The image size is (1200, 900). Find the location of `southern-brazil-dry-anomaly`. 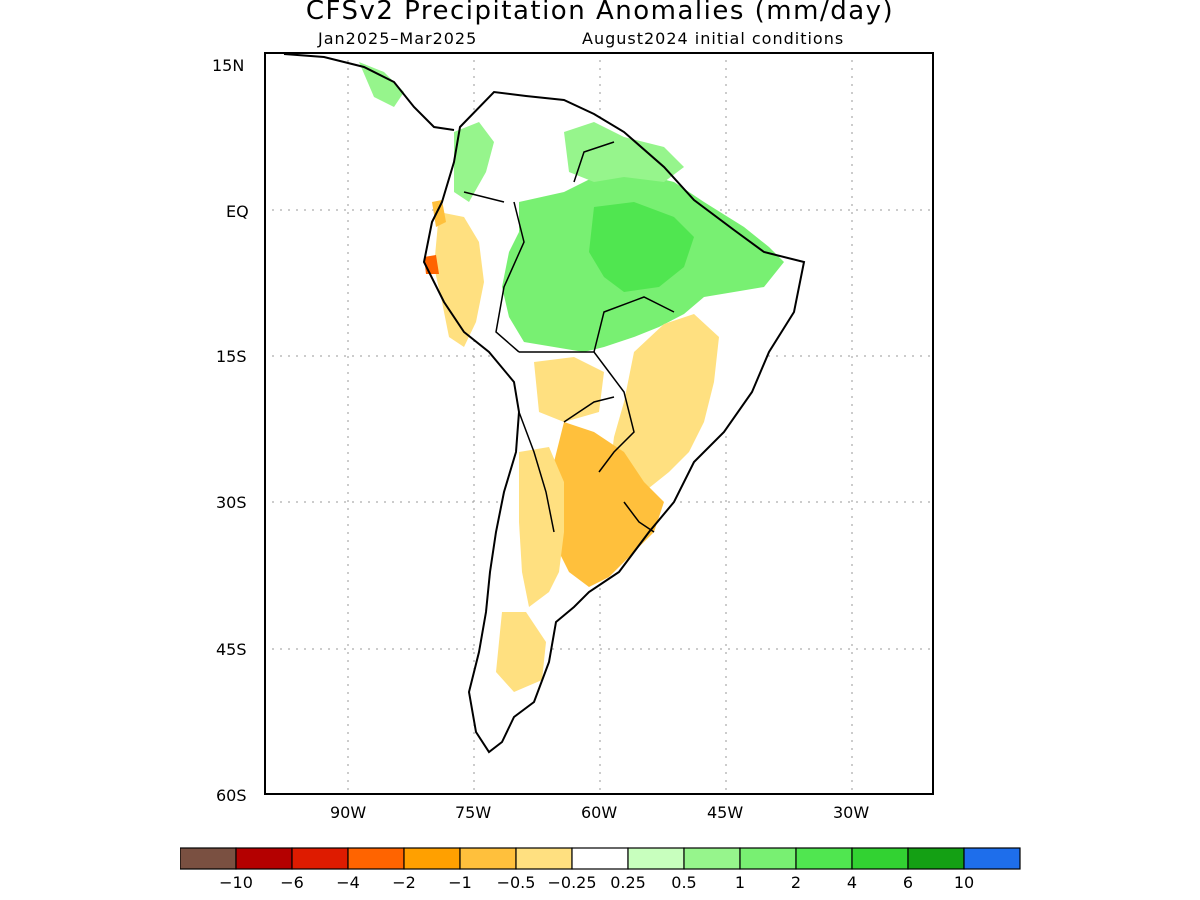

southern-brazil-dry-anomaly is located at coordinates (606, 504).